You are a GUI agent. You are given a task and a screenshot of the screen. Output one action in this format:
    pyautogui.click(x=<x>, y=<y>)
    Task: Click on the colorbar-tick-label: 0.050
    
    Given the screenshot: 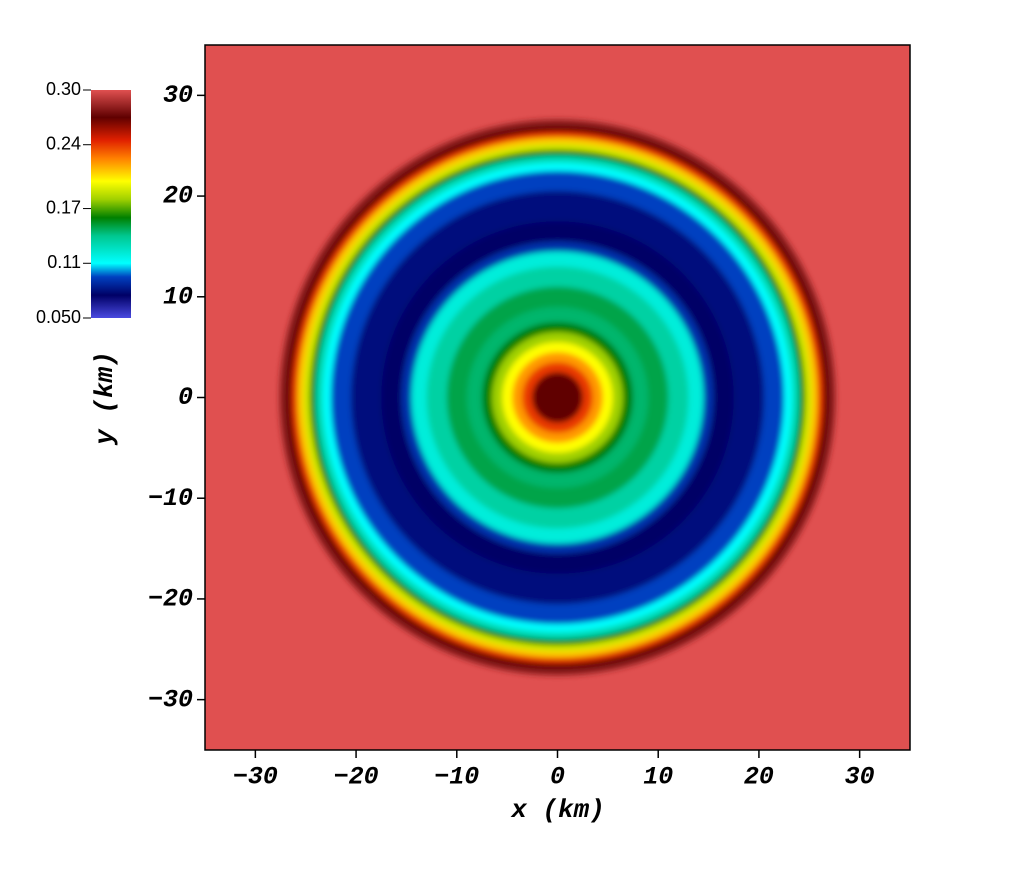 What is the action you would take?
    pyautogui.click(x=58, y=317)
    